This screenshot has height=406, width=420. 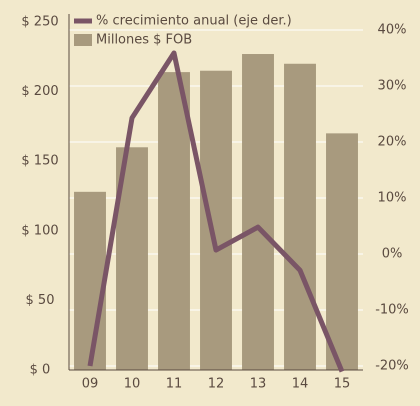 I want to click on y2-tick-label: 40%, so click(x=392, y=30).